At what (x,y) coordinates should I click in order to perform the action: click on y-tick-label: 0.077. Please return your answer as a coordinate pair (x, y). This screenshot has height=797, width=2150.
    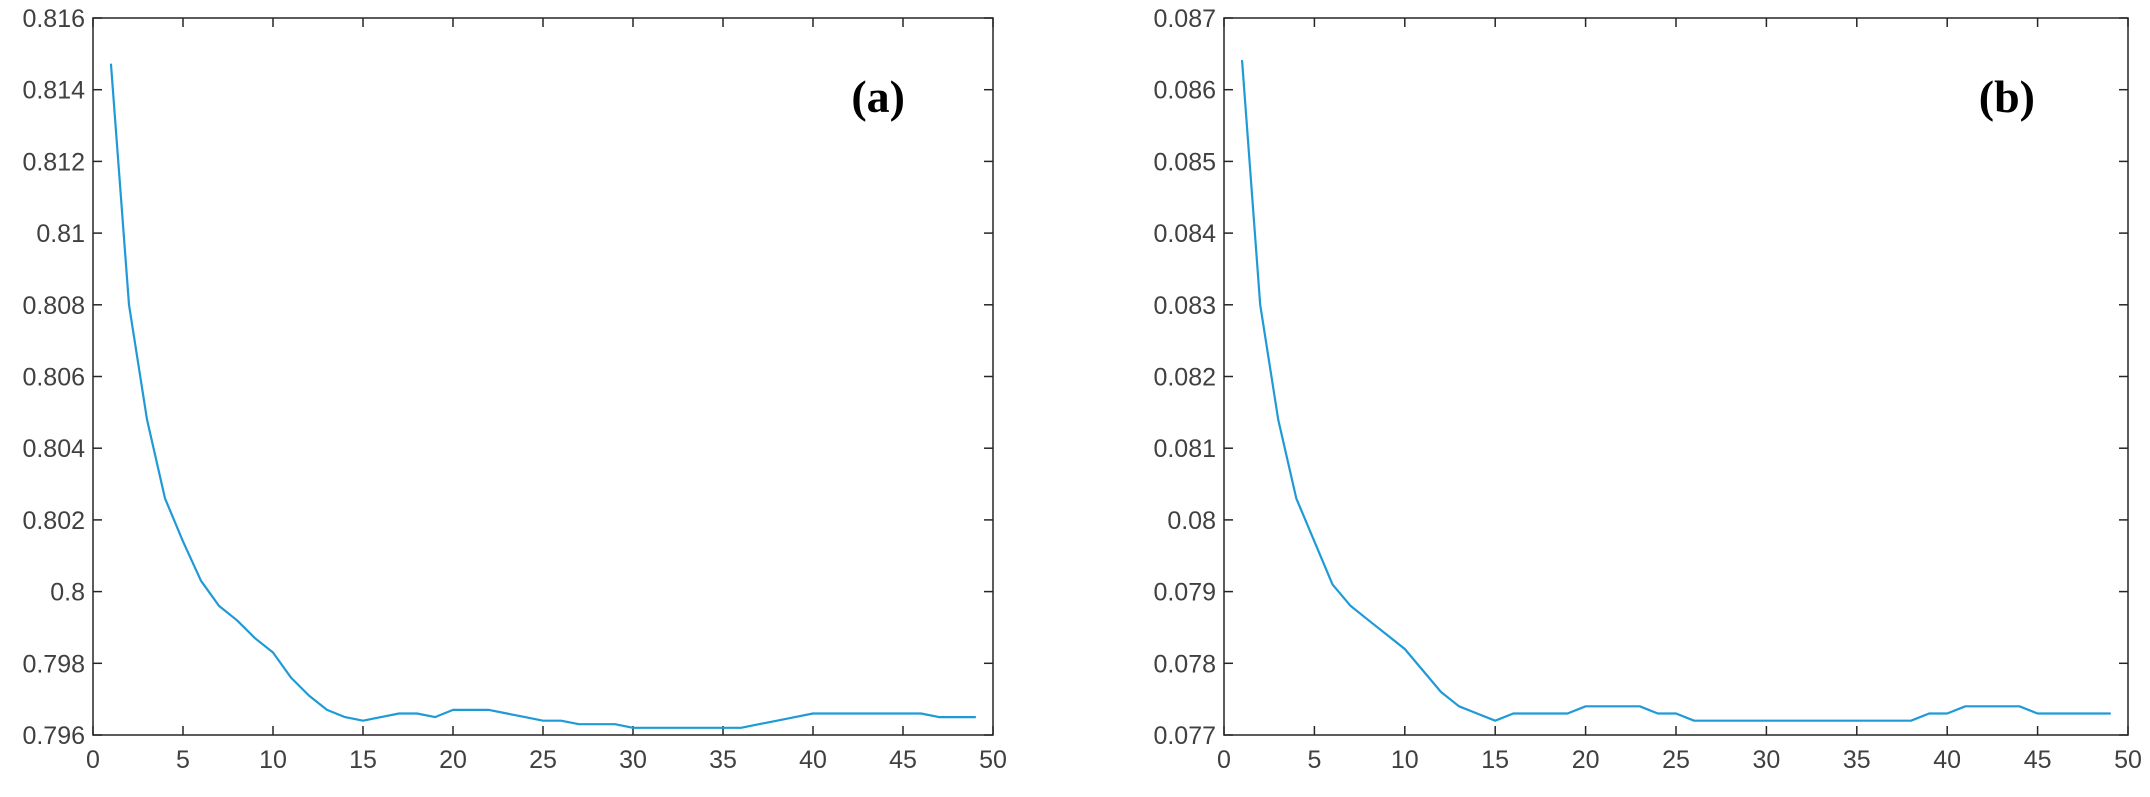
    Looking at the image, I should click on (1184, 736).